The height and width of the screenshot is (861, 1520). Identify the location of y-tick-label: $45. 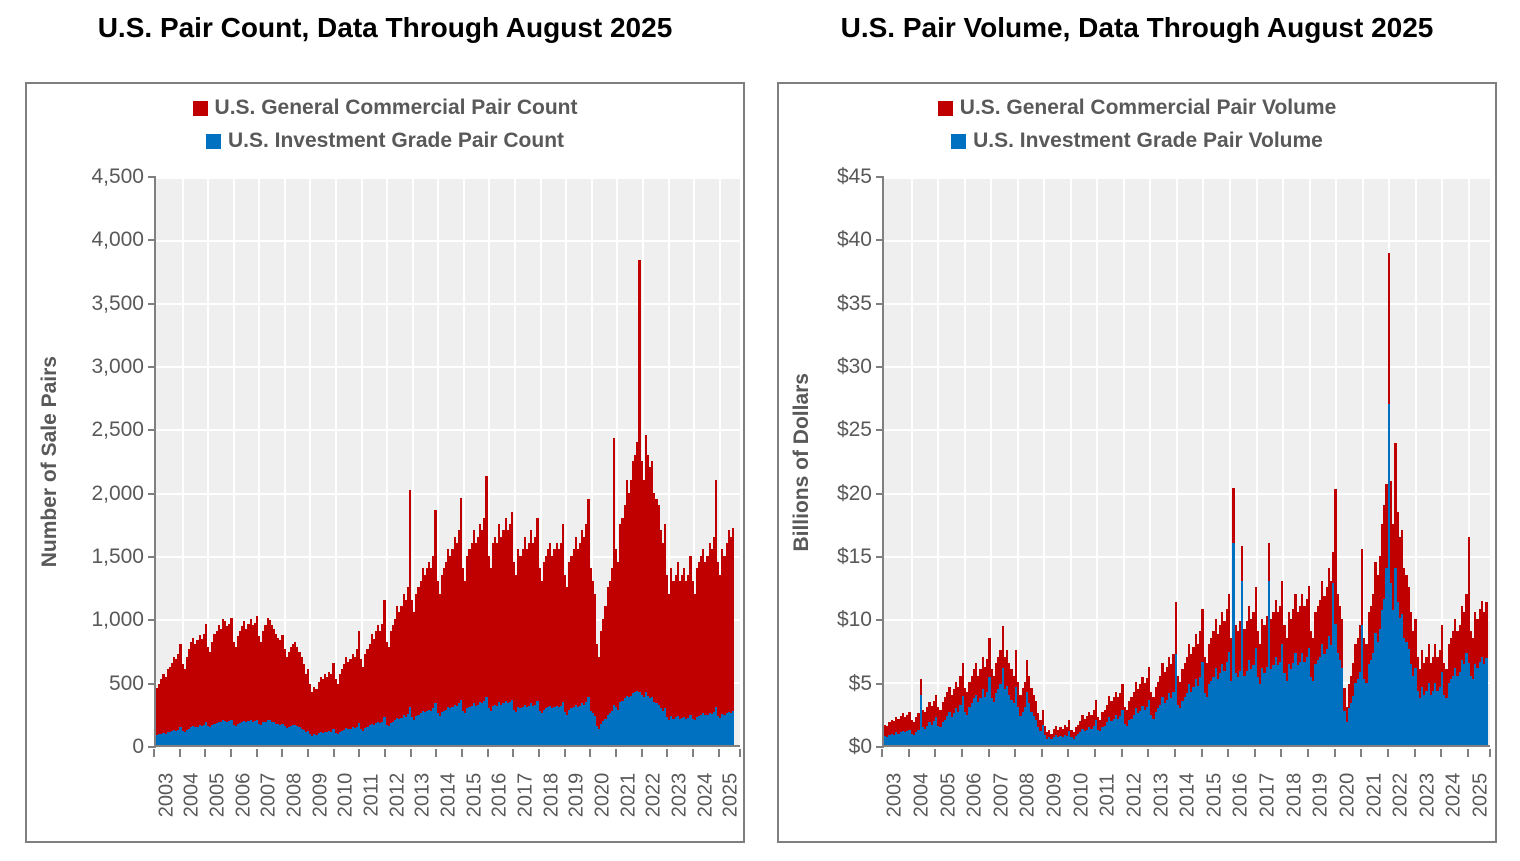
(854, 176).